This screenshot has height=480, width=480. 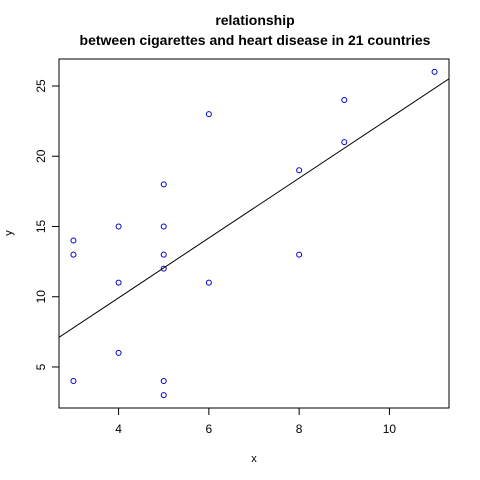 I want to click on y-tick-label: 5, so click(x=41, y=366).